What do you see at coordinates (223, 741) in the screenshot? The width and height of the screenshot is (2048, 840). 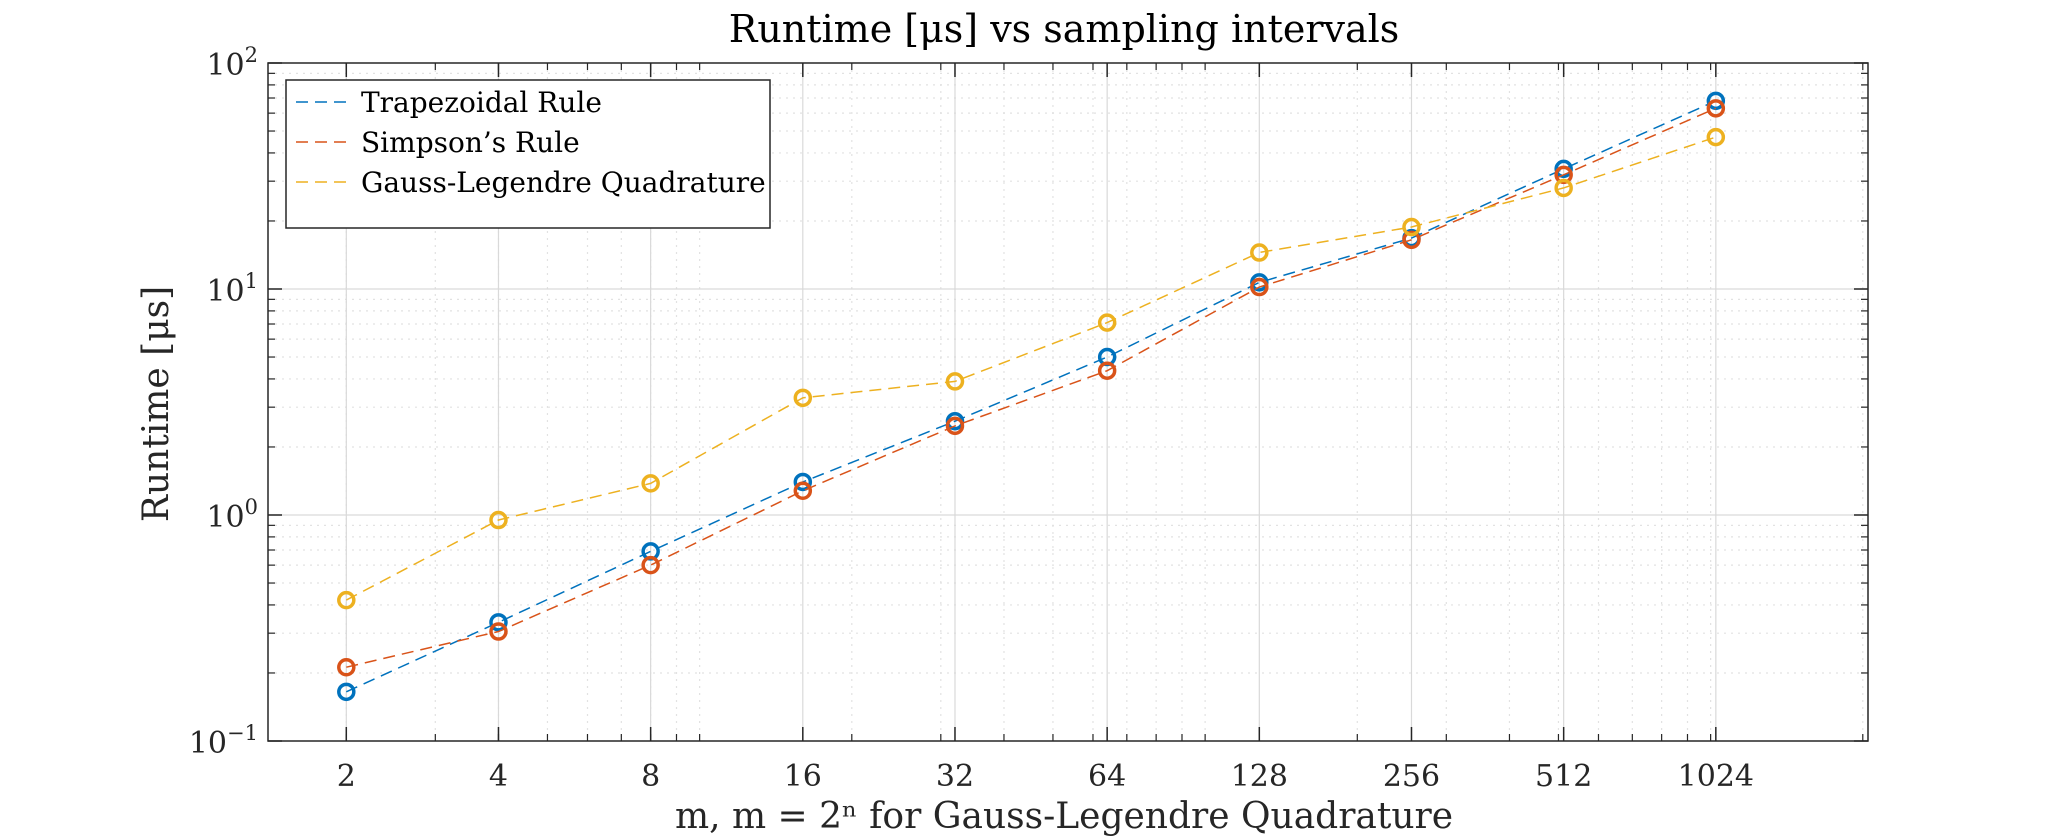 I see `y-tick-label: 10⁻¹` at bounding box center [223, 741].